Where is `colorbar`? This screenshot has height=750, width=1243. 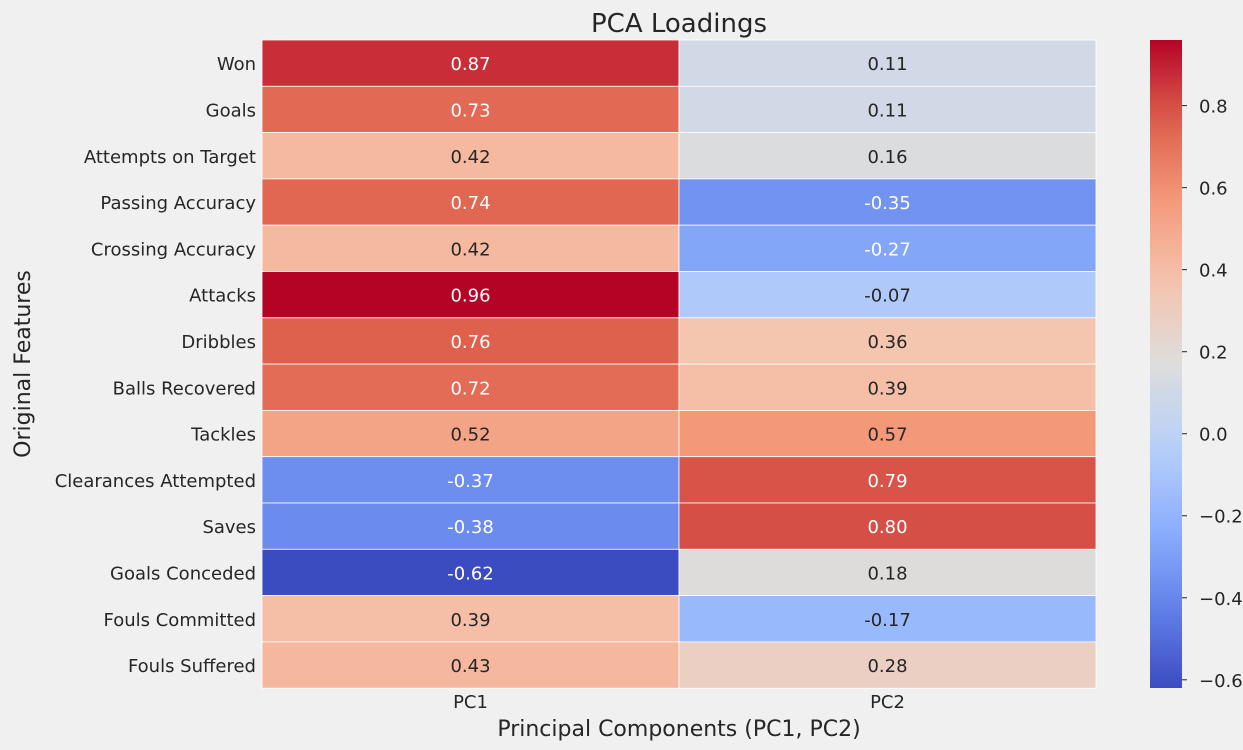
colorbar is located at coordinates (1166, 364).